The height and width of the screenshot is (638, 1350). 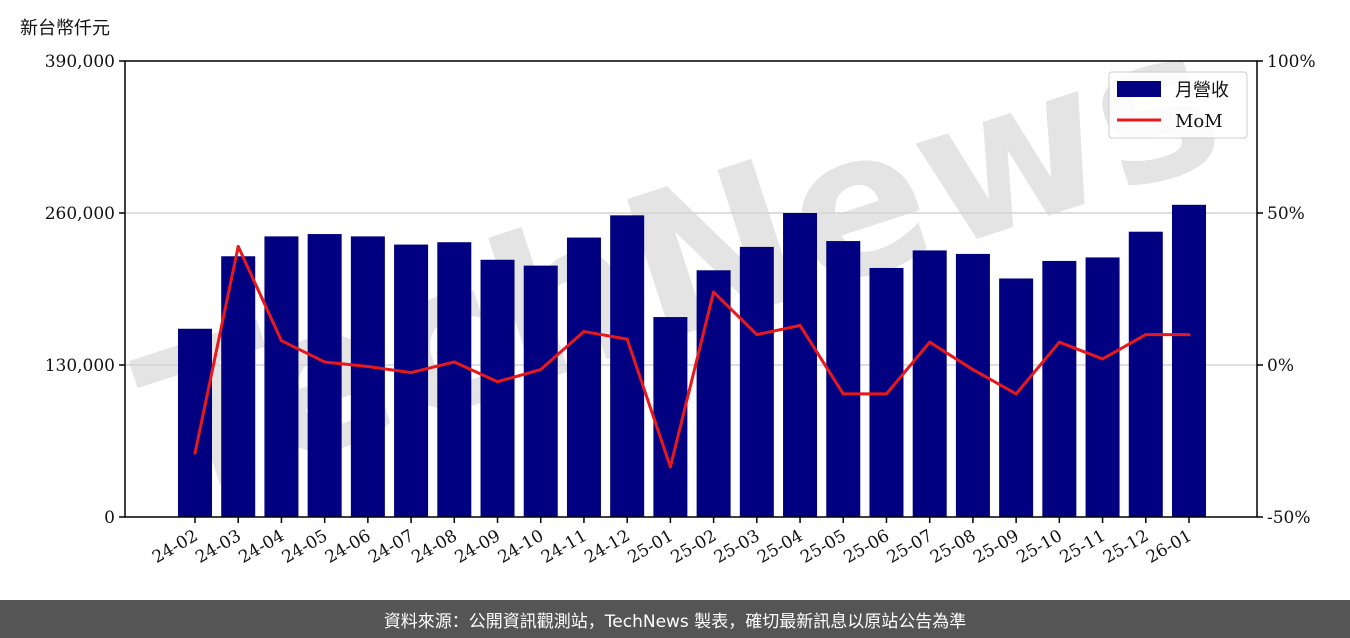 I want to click on y-axis-unit-label: 新台幣仟元, so click(x=65, y=28).